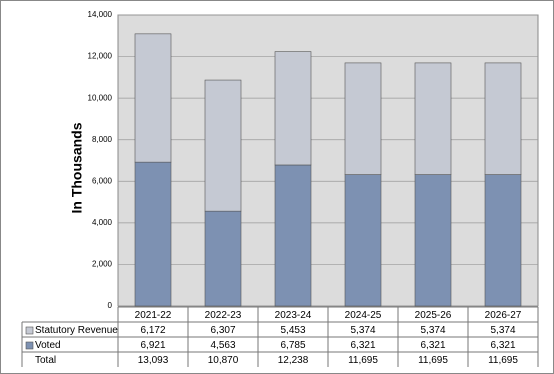 The width and height of the screenshot is (554, 374). Describe the element at coordinates (292, 345) in the screenshot. I see `table-cell: 6,785` at that location.